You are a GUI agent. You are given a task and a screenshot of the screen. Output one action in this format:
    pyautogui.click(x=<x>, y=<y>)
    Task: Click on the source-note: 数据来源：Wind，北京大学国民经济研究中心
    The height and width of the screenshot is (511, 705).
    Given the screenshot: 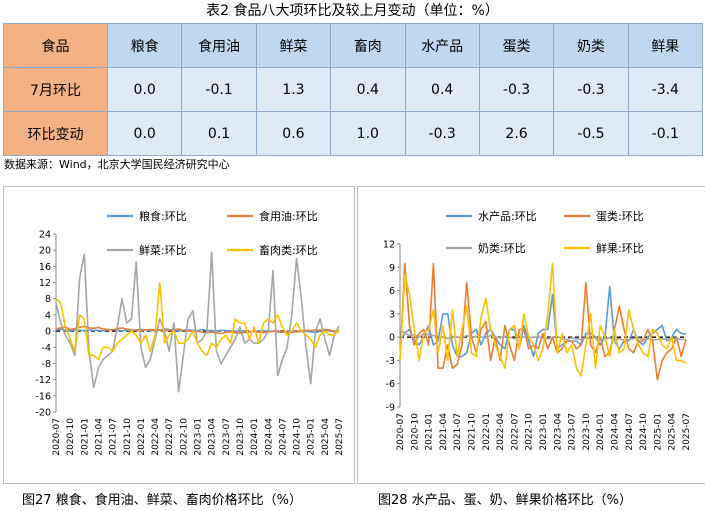 What is the action you would take?
    pyautogui.click(x=117, y=164)
    